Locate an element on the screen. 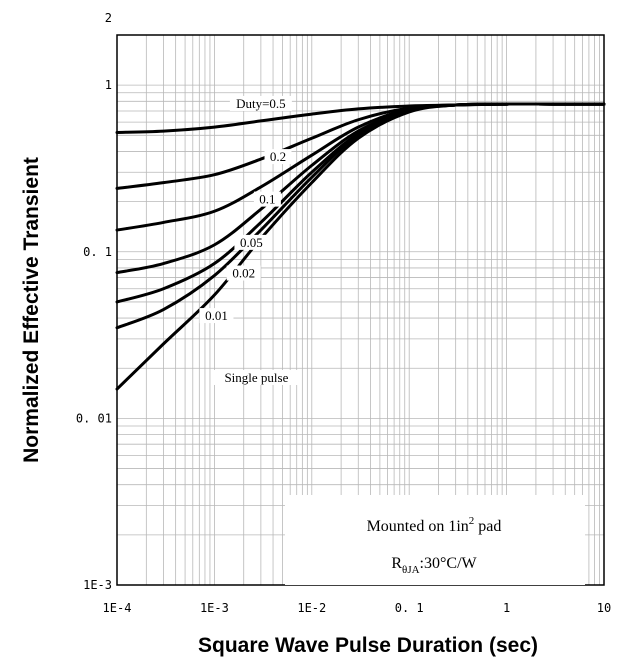 This screenshot has height=667, width=634. series-label-5: 0.01 is located at coordinates (216, 315).